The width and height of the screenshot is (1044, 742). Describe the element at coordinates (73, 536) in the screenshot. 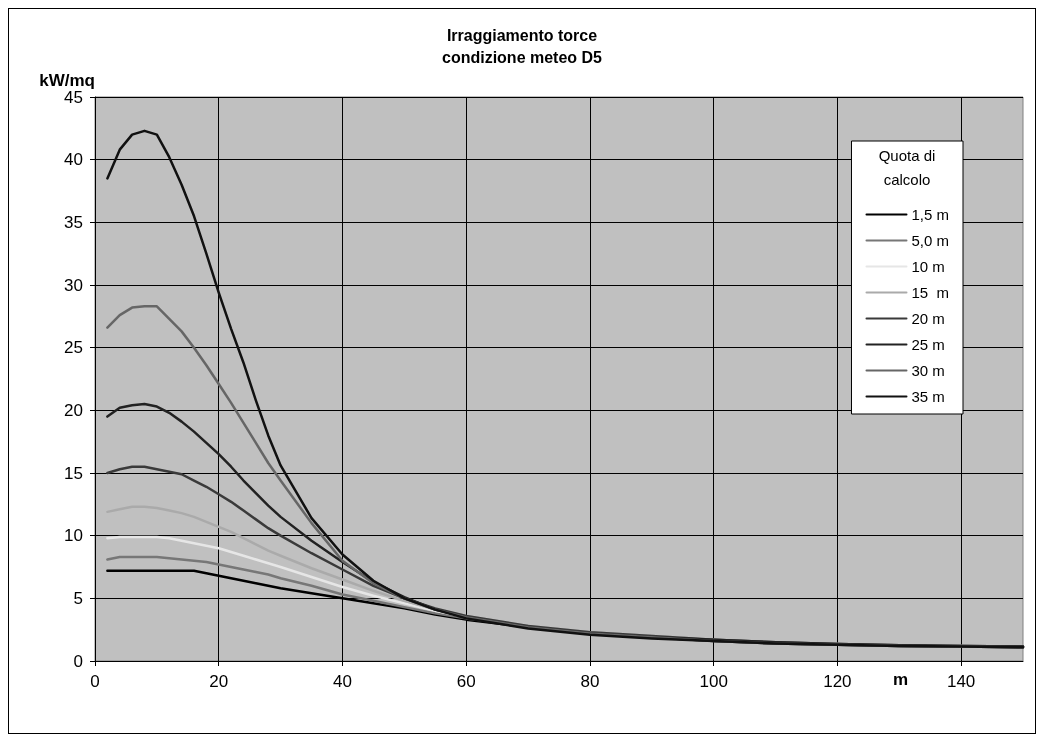

I see `y-tick-label: 10` at that location.